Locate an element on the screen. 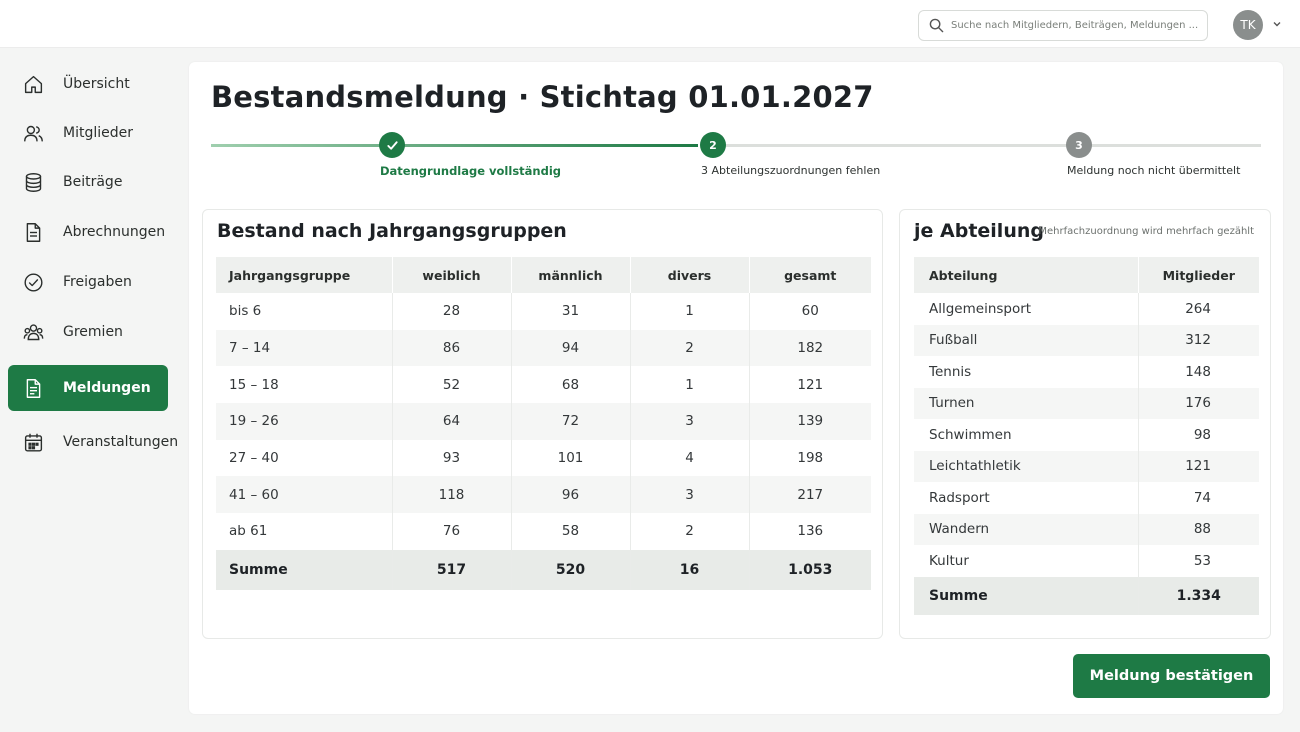  cell: 1 is located at coordinates (690, 385).